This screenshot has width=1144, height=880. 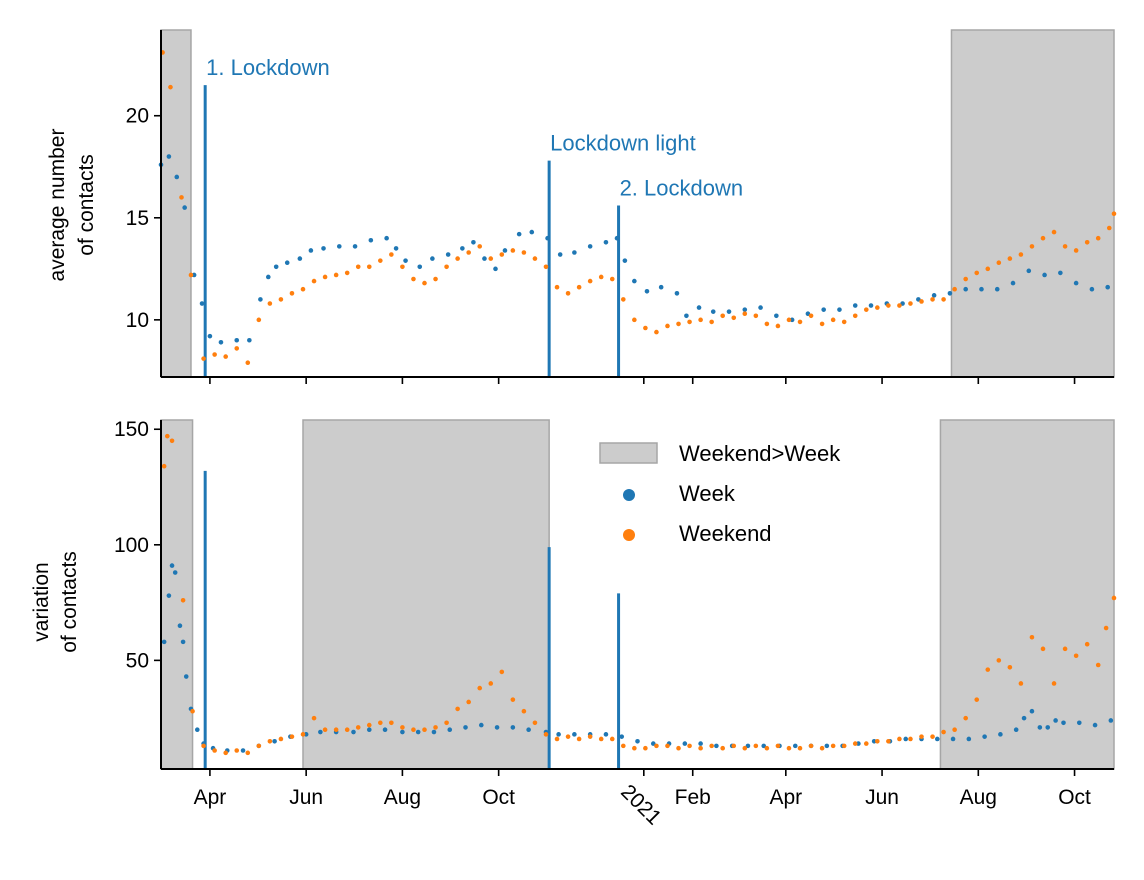 What do you see at coordinates (137, 320) in the screenshot?
I see `top-y-tick-label-0: 10` at bounding box center [137, 320].